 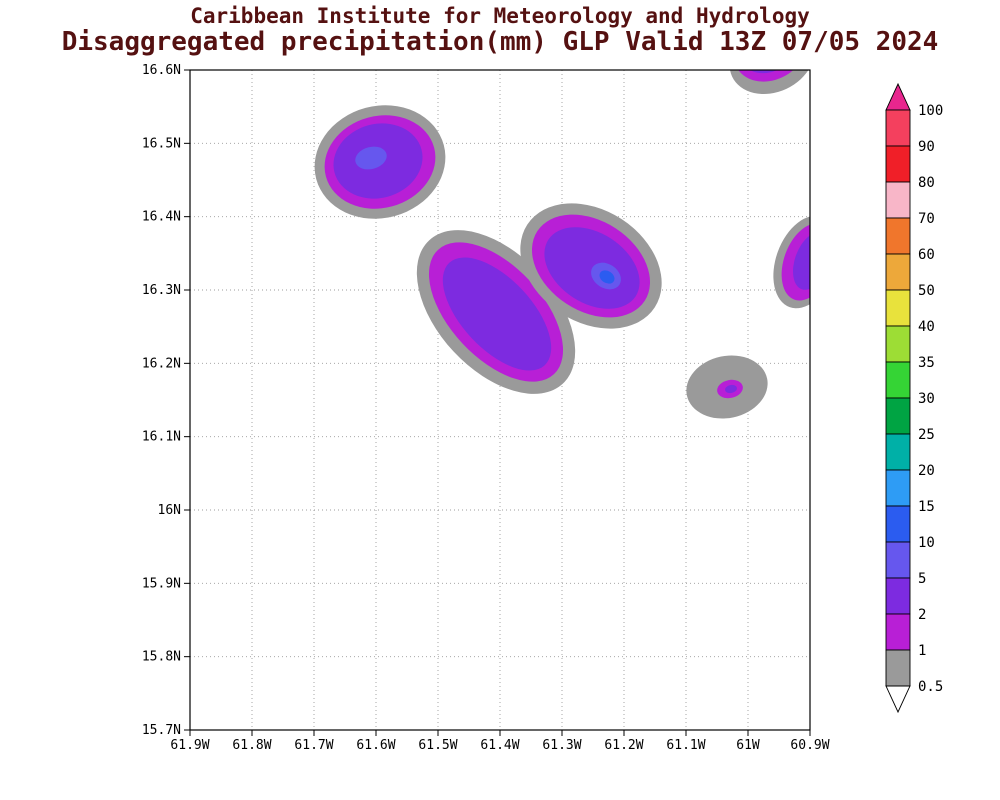 I want to click on x-axis-label: 60.9W, so click(x=809, y=745).